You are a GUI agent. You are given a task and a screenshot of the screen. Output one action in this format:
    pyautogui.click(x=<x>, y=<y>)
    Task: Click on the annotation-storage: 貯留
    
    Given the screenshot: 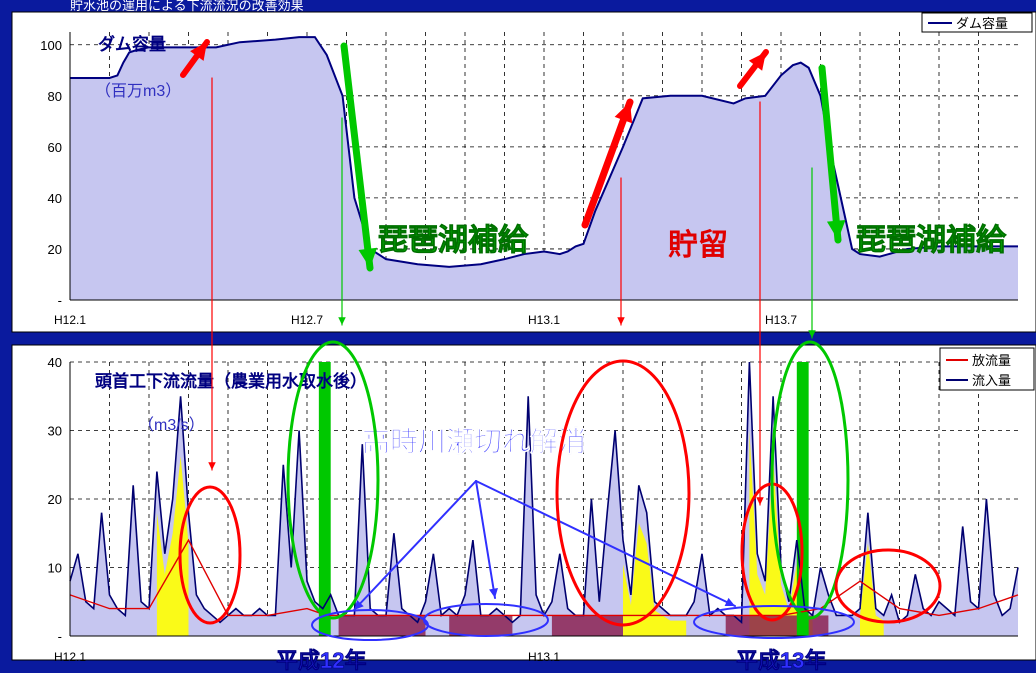 What is the action you would take?
    pyautogui.click(x=698, y=245)
    